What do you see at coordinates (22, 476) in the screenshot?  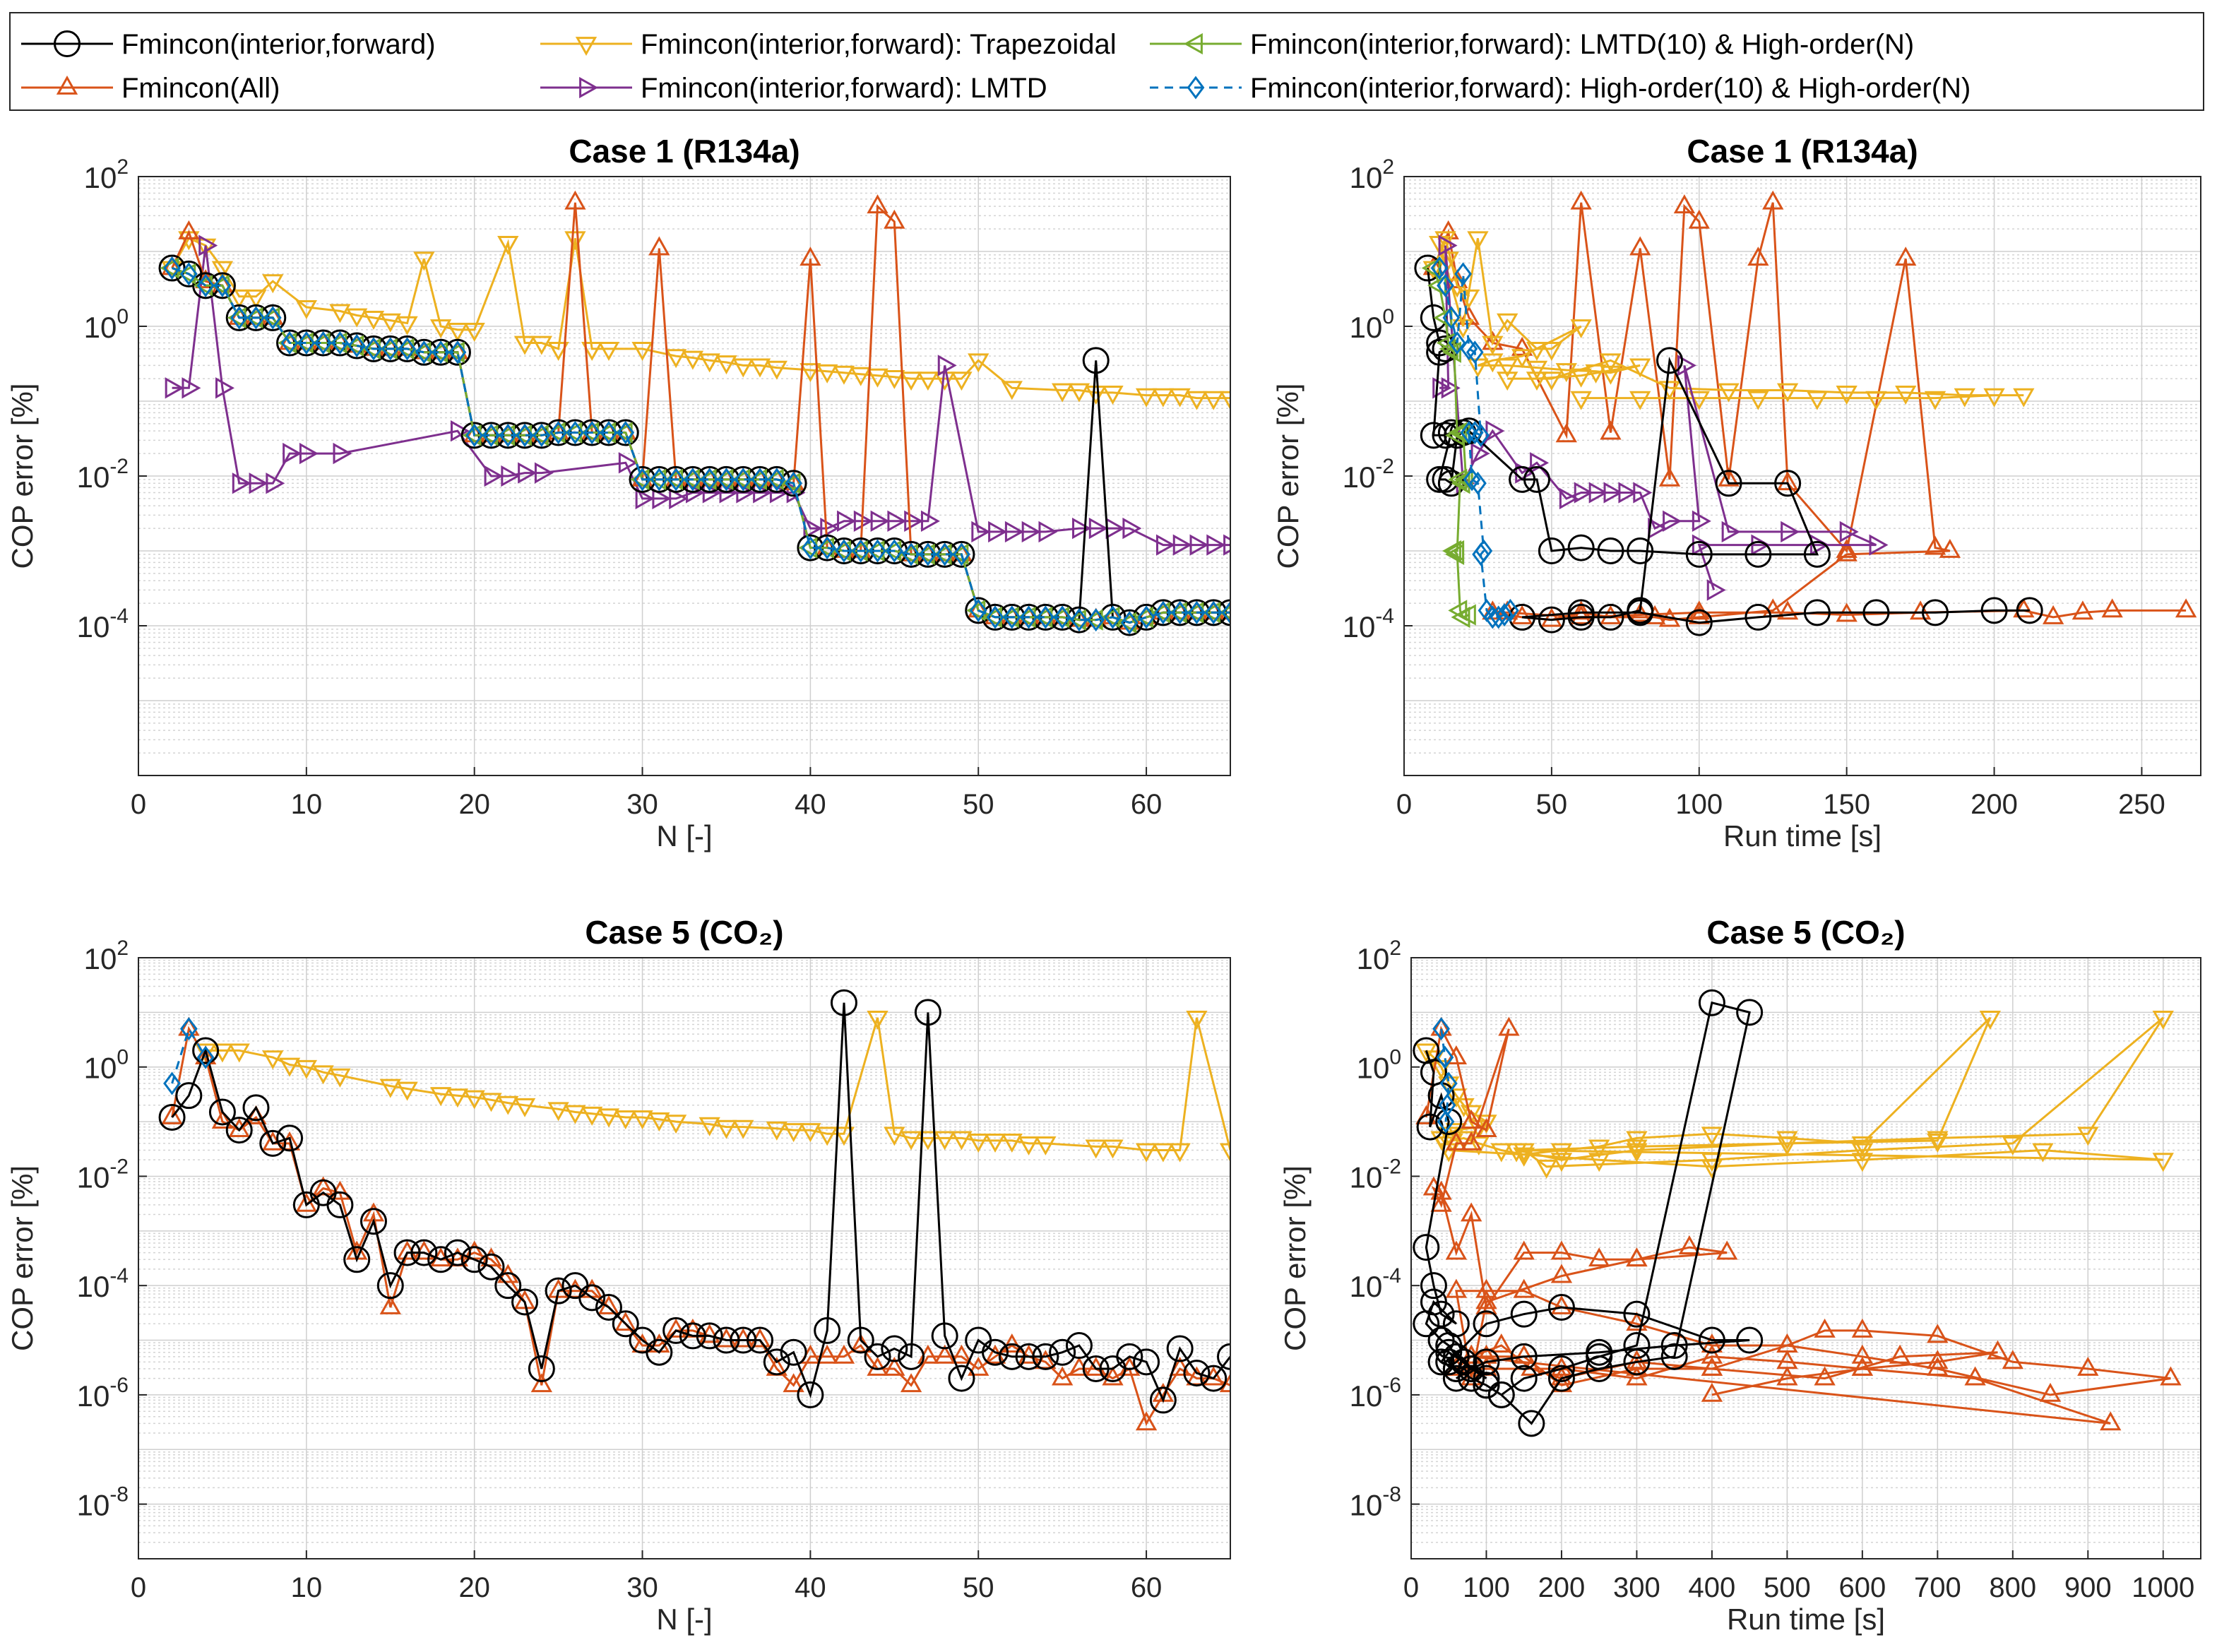 I see `y-axis-label: COP error [%]` at bounding box center [22, 476].